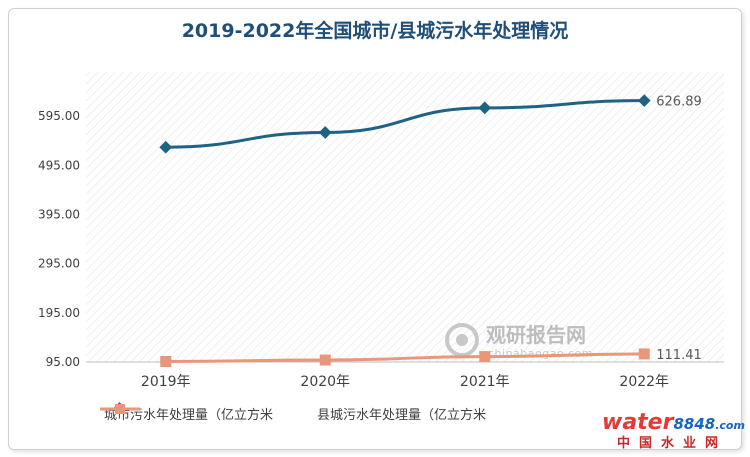 The image size is (750, 457). Describe the element at coordinates (672, 443) in the screenshot. I see `corner-watermark-cn: 中国水业网` at that location.